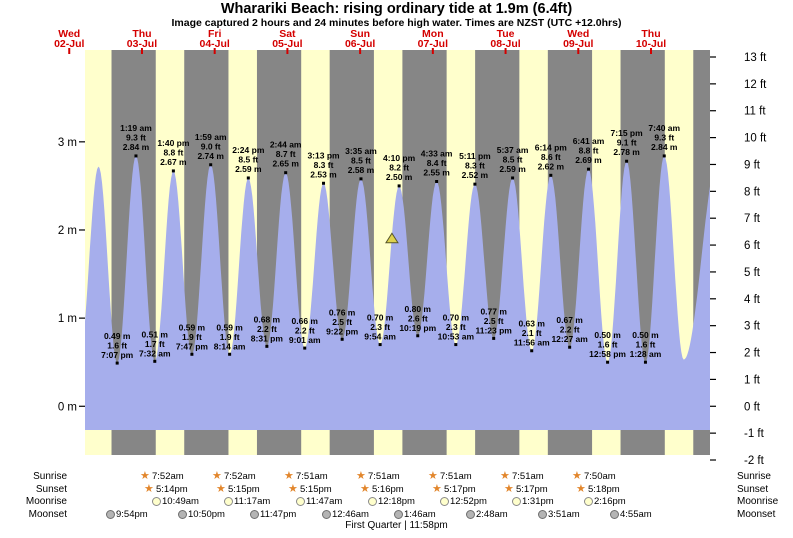 The image size is (793, 538). I want to click on low-tide-label-m: 0.70 m, so click(380, 318).